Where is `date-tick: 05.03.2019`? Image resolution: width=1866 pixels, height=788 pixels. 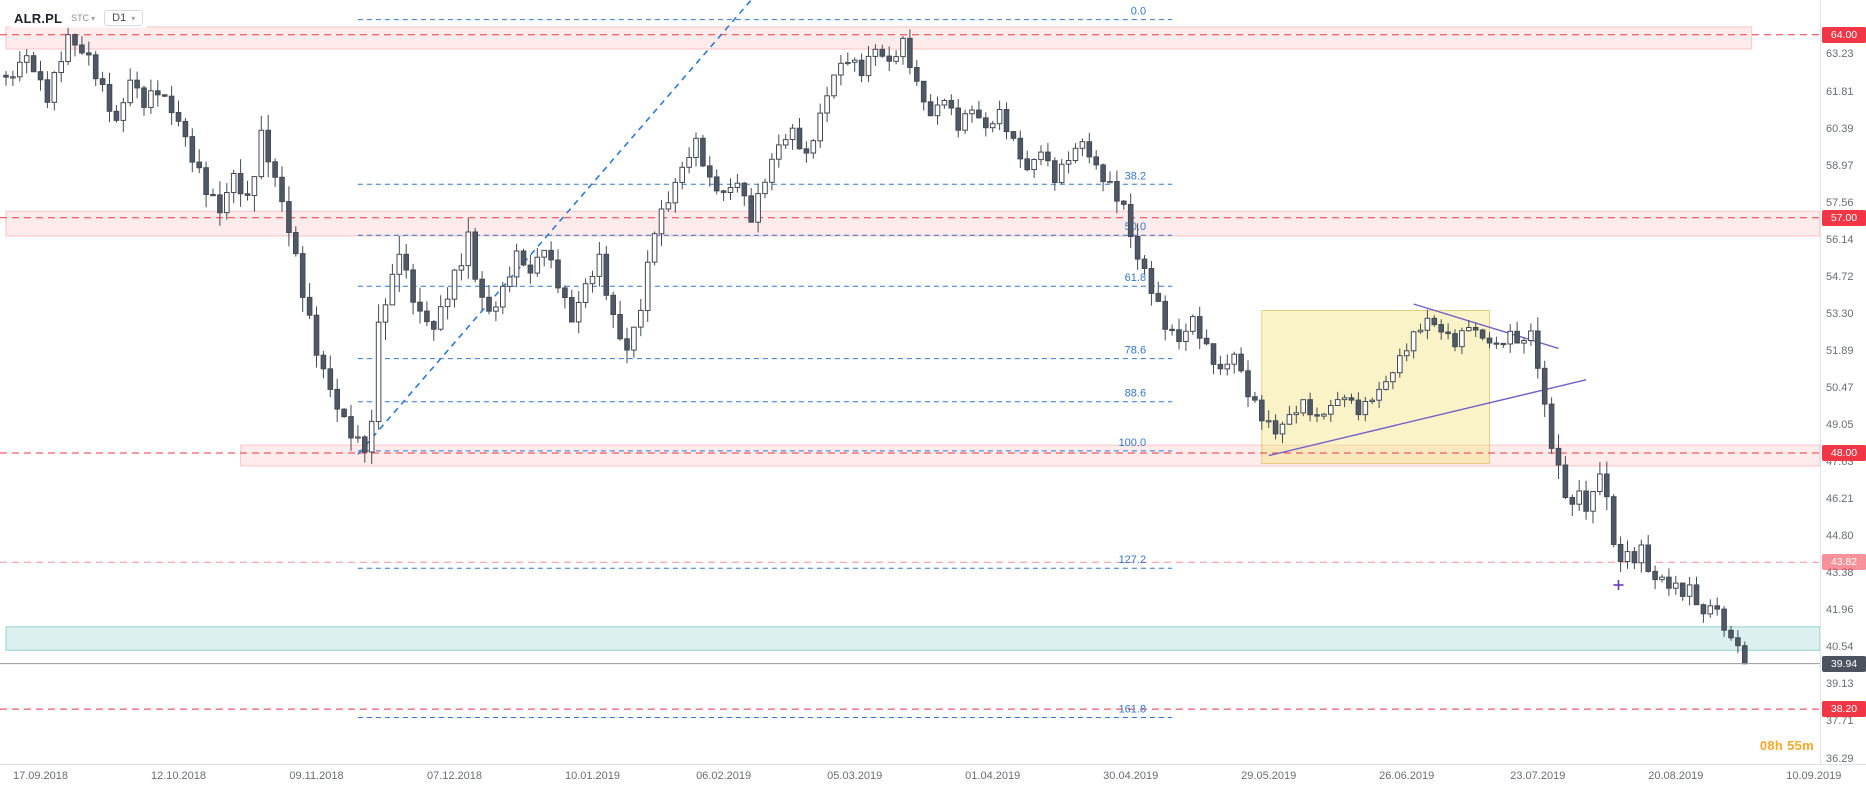
date-tick: 05.03.2019 is located at coordinates (855, 776).